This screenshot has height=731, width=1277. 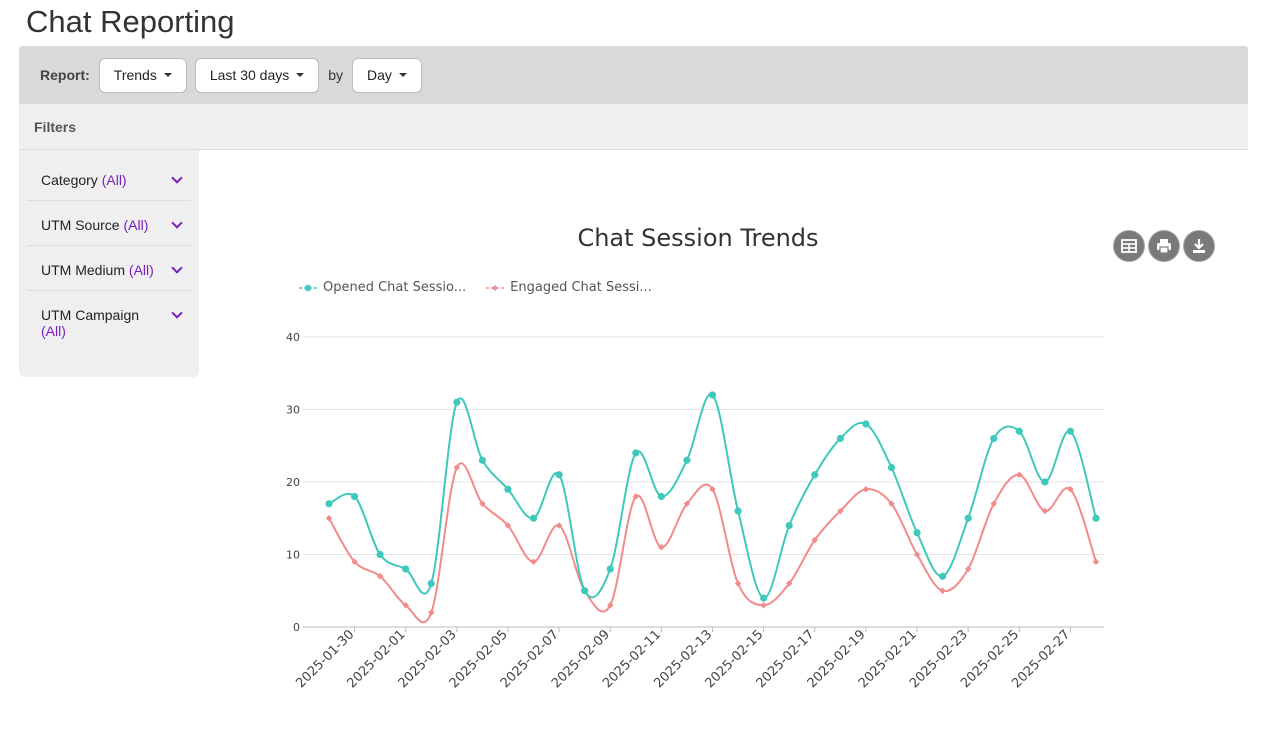 I want to click on filter-utm-campaign: UTM Campaign (All), so click(x=109, y=321).